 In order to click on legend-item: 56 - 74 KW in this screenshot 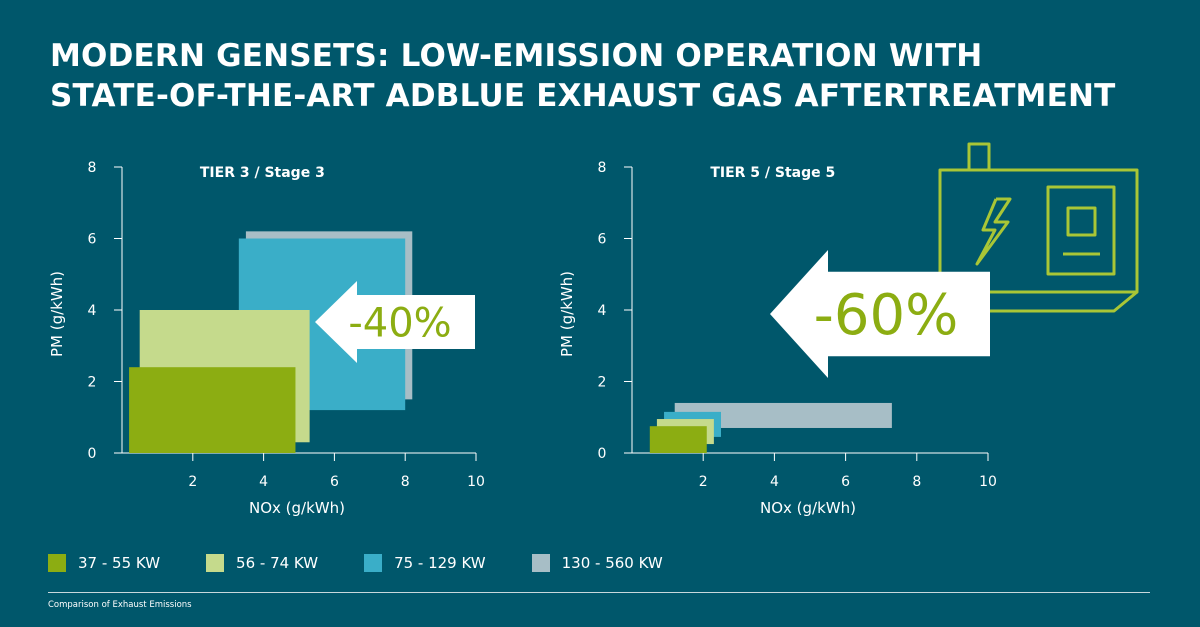, I will do `click(262, 563)`.